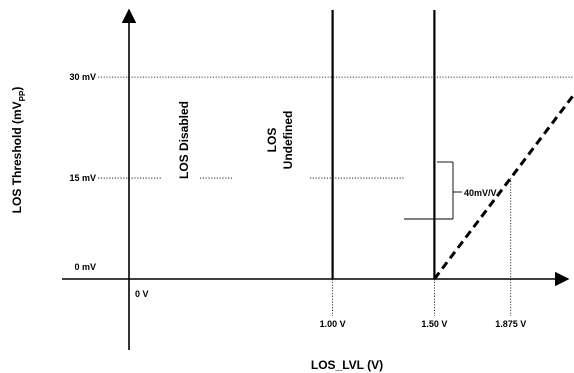  I want to click on origin-x-label: 0 V, so click(142, 294).